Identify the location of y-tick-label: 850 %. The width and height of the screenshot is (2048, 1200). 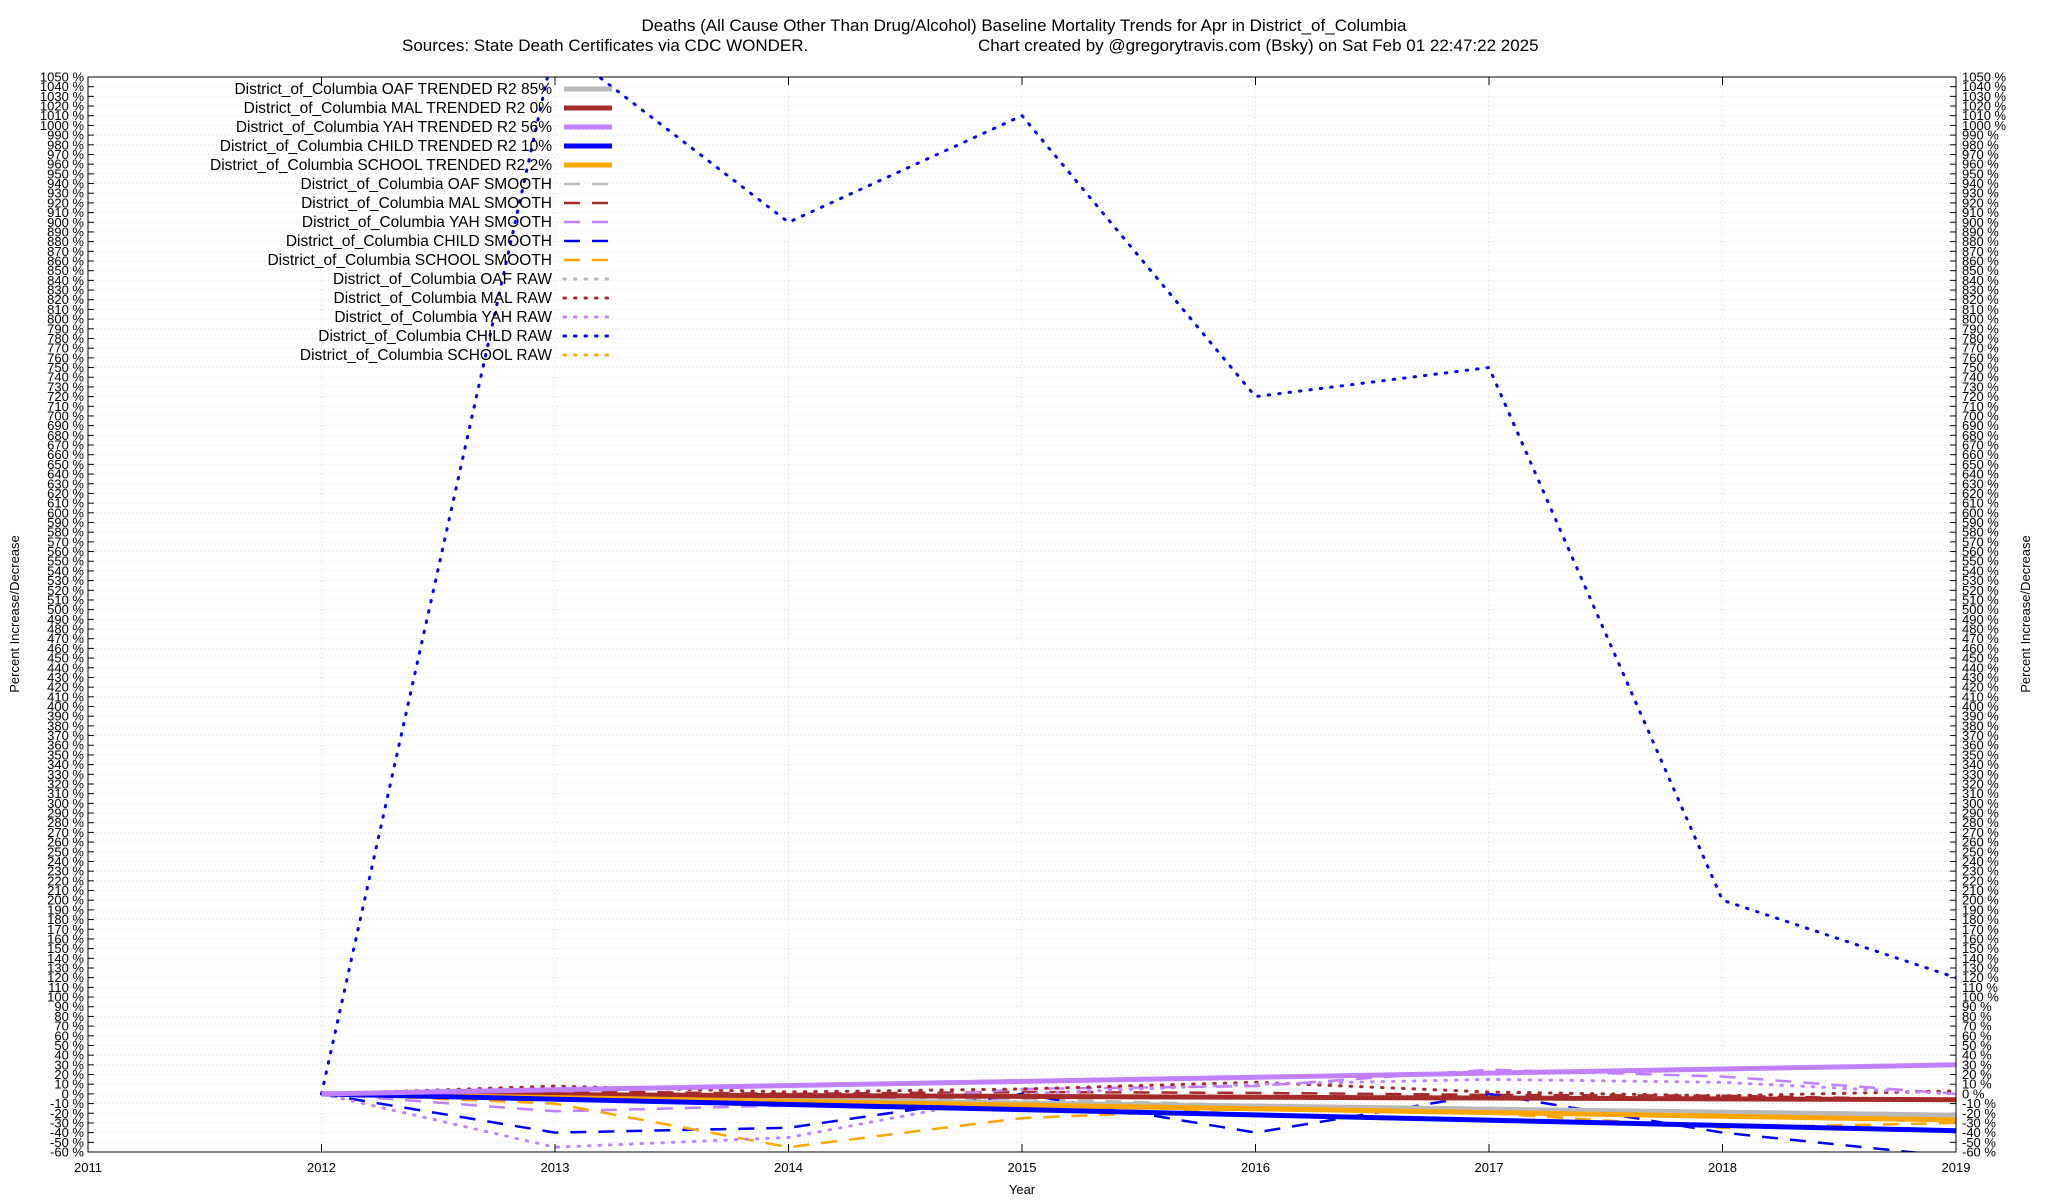
(1980, 270).